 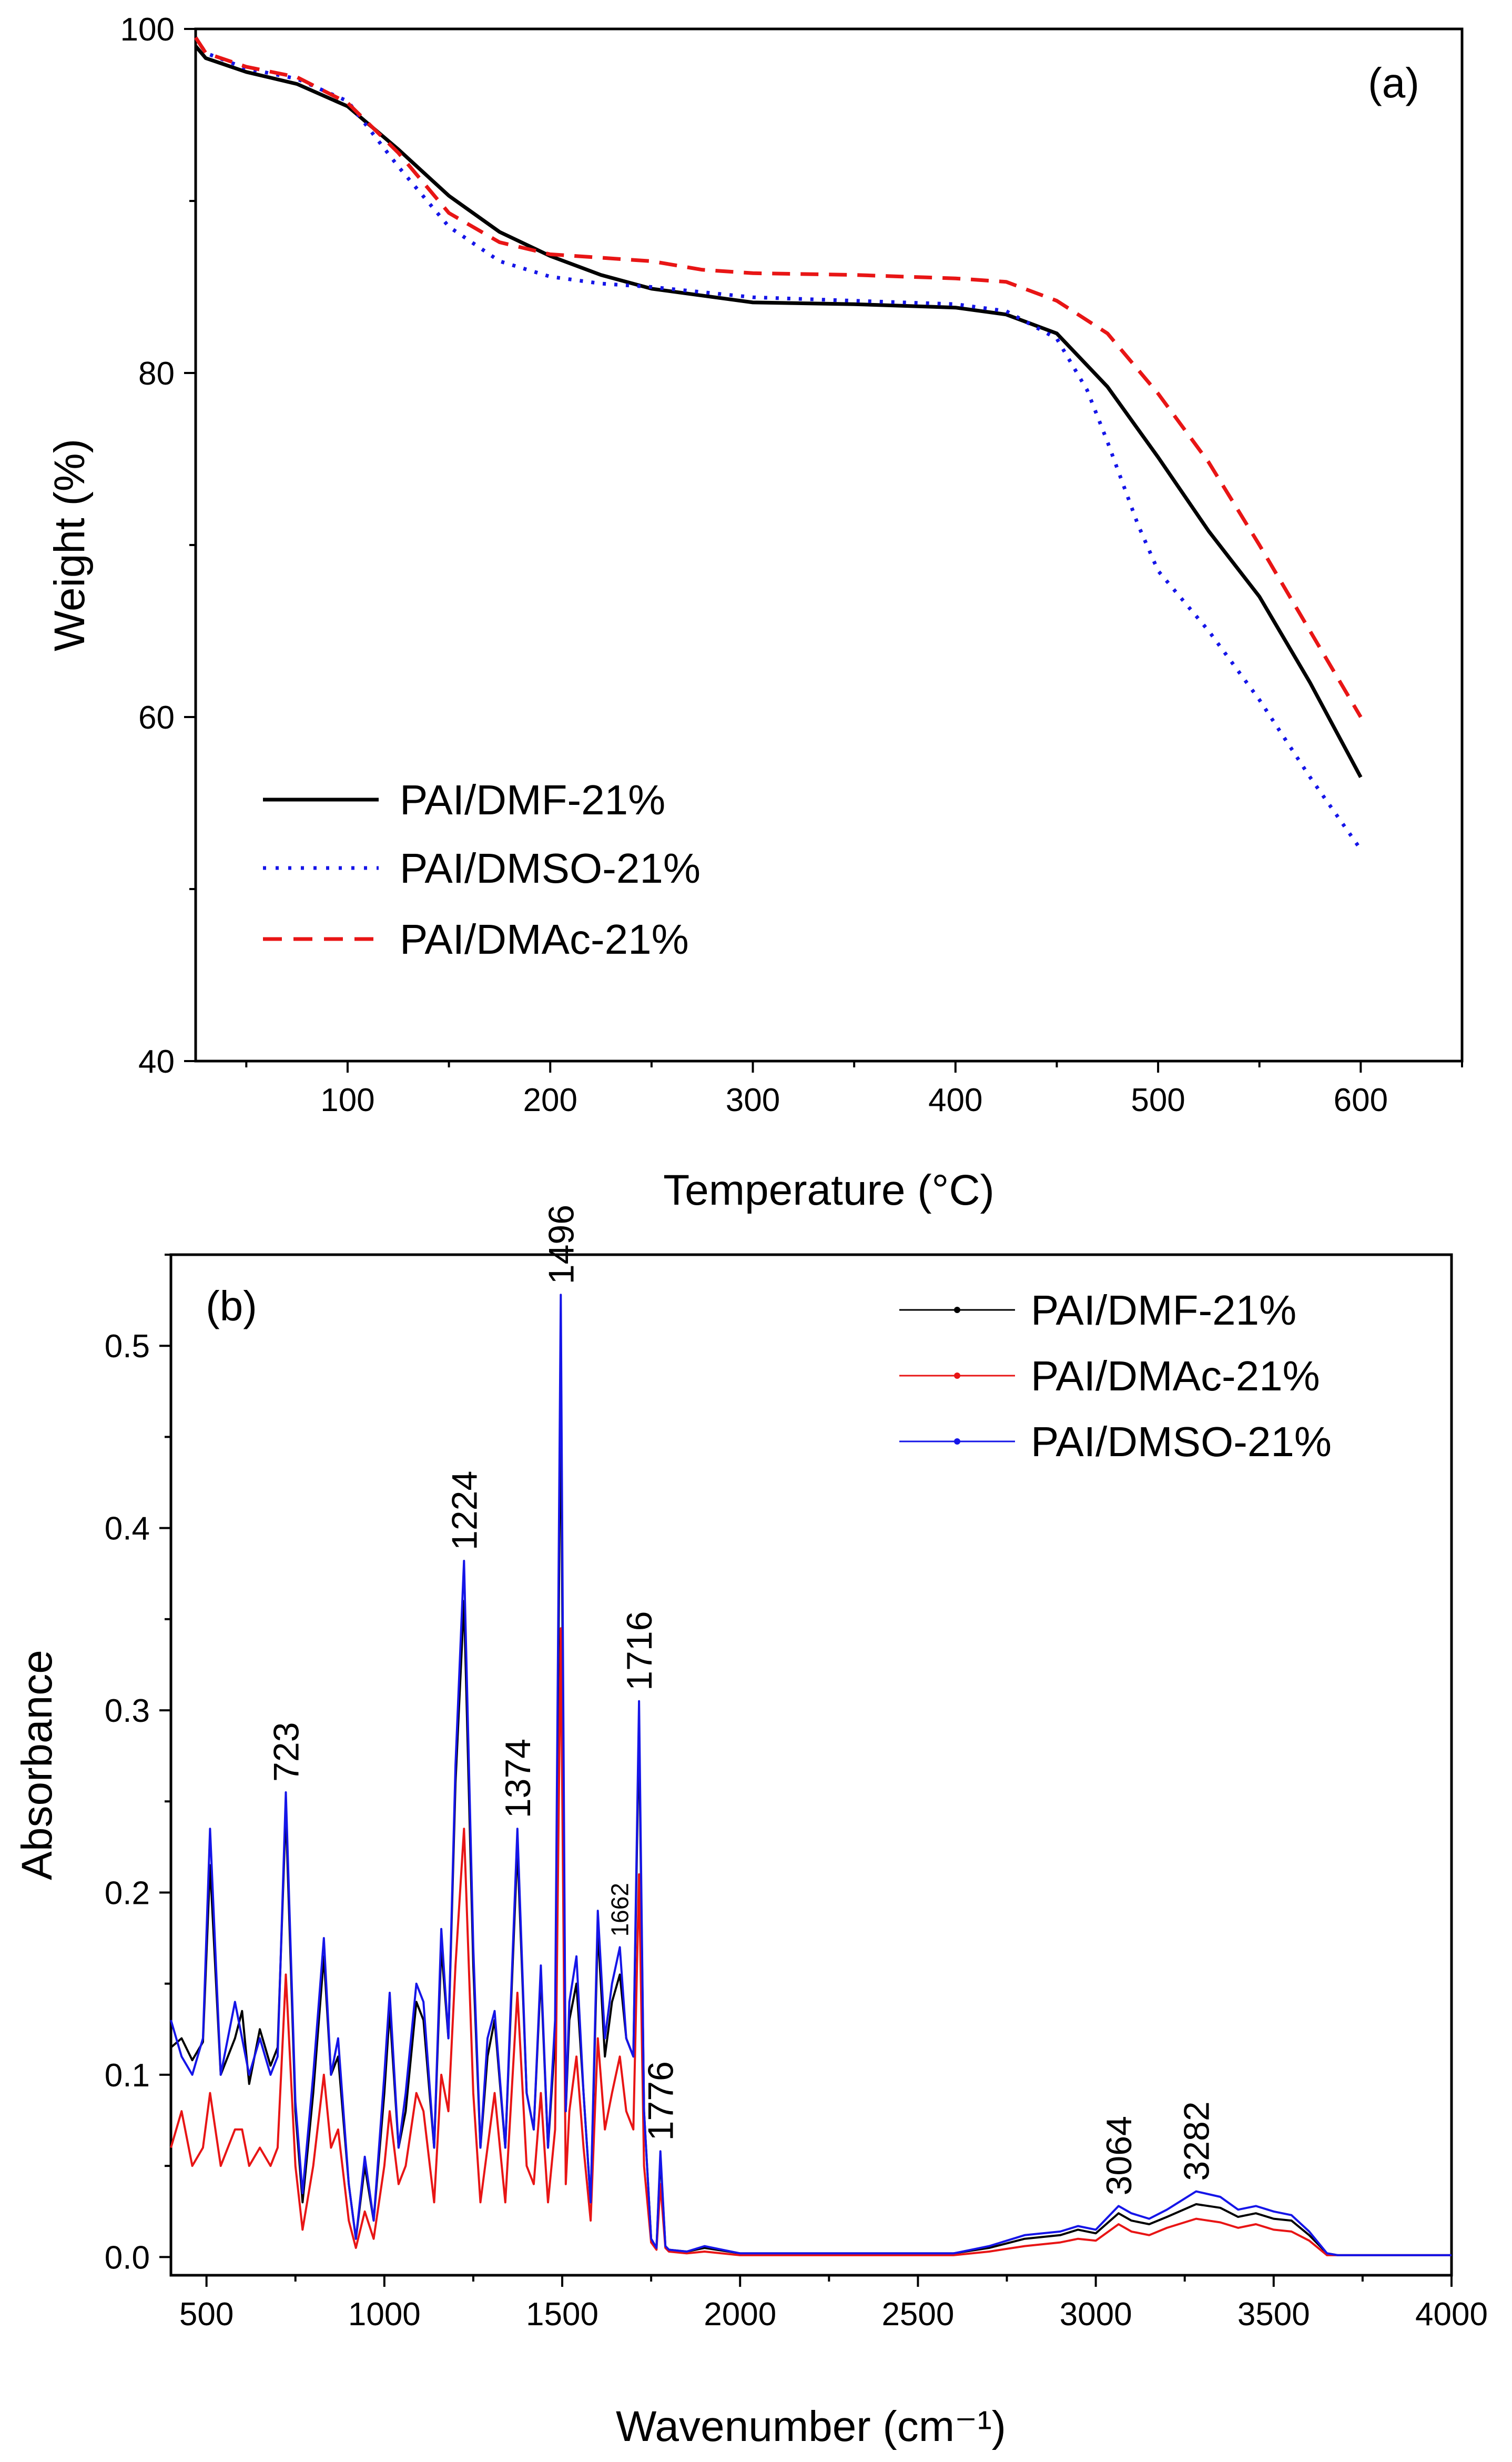 I want to click on legend-marker-pai-dmf, so click(x=957, y=1310).